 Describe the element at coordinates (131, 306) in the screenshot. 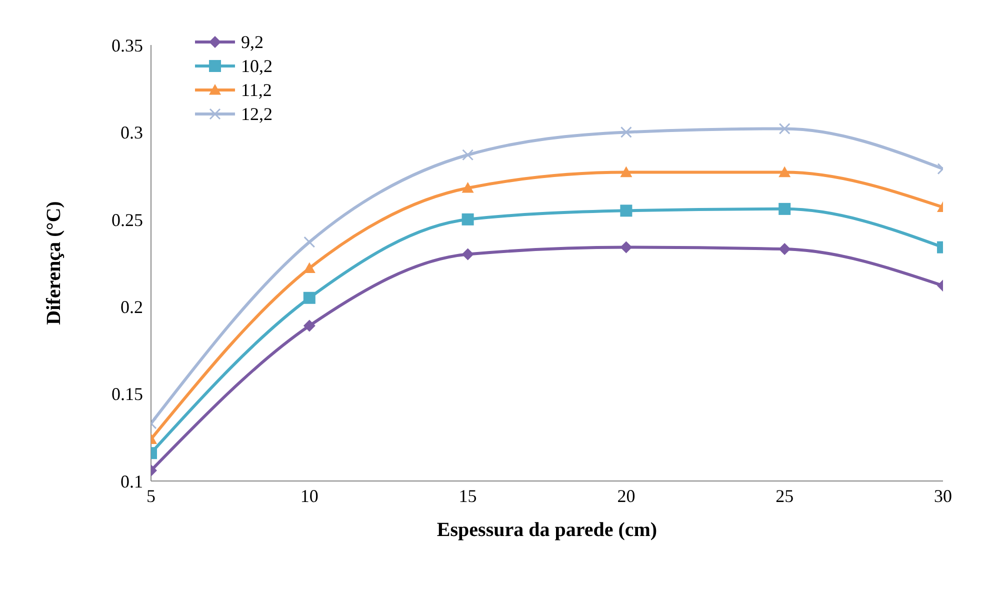

I see `y-tick-label: 0.2` at that location.